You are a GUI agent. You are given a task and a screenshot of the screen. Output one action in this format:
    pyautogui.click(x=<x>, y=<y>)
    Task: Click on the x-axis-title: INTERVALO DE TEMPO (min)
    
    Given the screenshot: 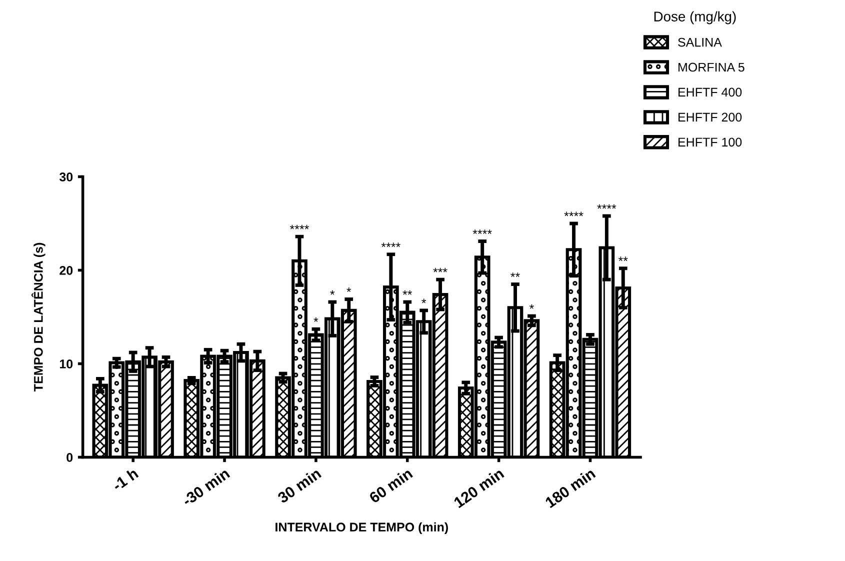 What is the action you would take?
    pyautogui.click(x=362, y=528)
    